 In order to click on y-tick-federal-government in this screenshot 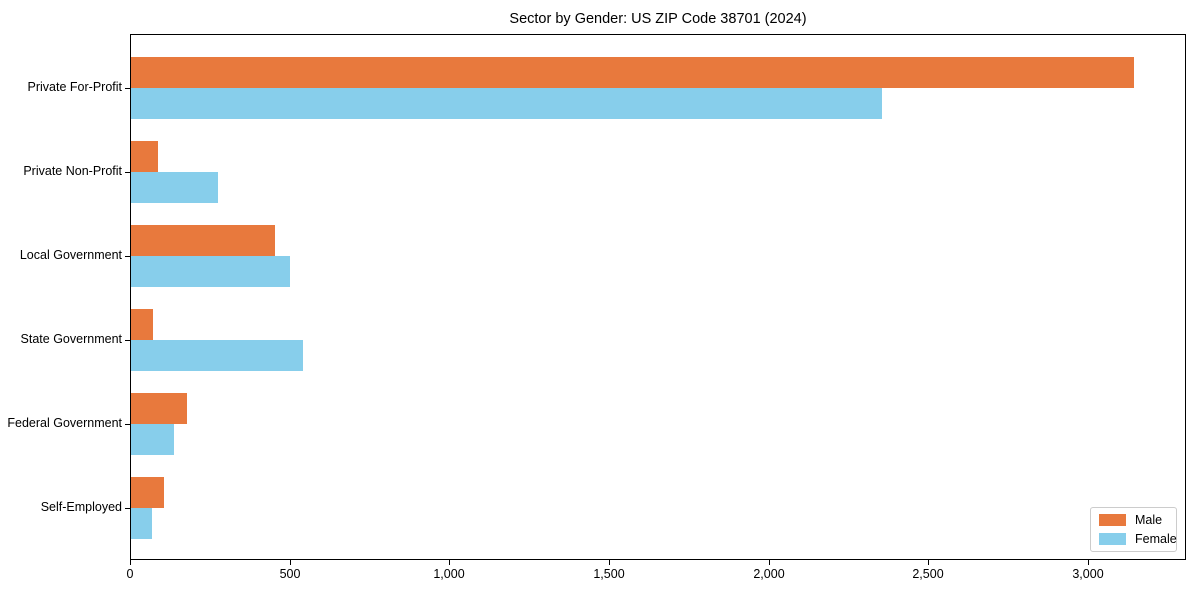, I will do `click(127, 424)`.